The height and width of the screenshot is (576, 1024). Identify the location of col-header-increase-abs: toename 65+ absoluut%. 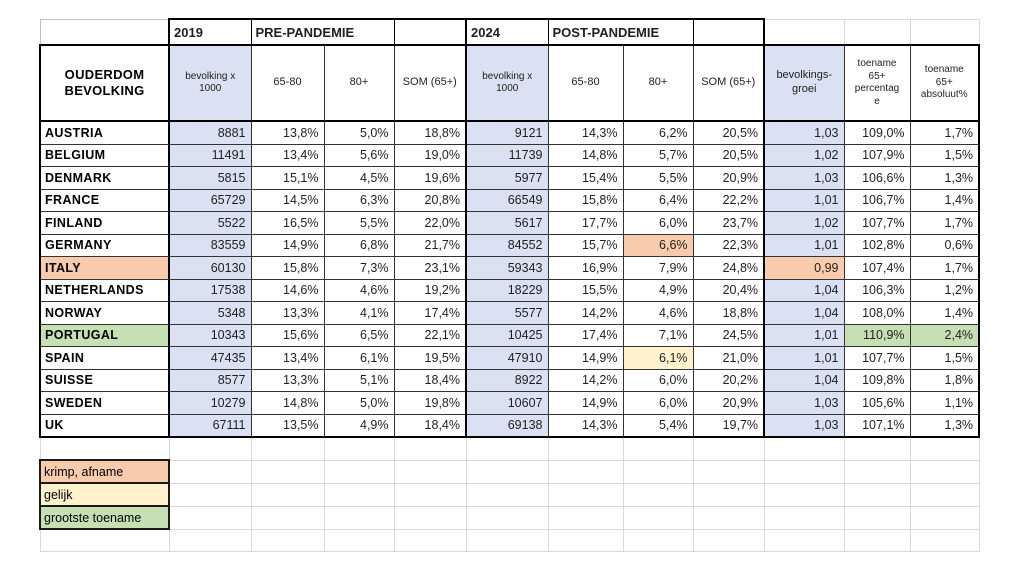
(945, 83).